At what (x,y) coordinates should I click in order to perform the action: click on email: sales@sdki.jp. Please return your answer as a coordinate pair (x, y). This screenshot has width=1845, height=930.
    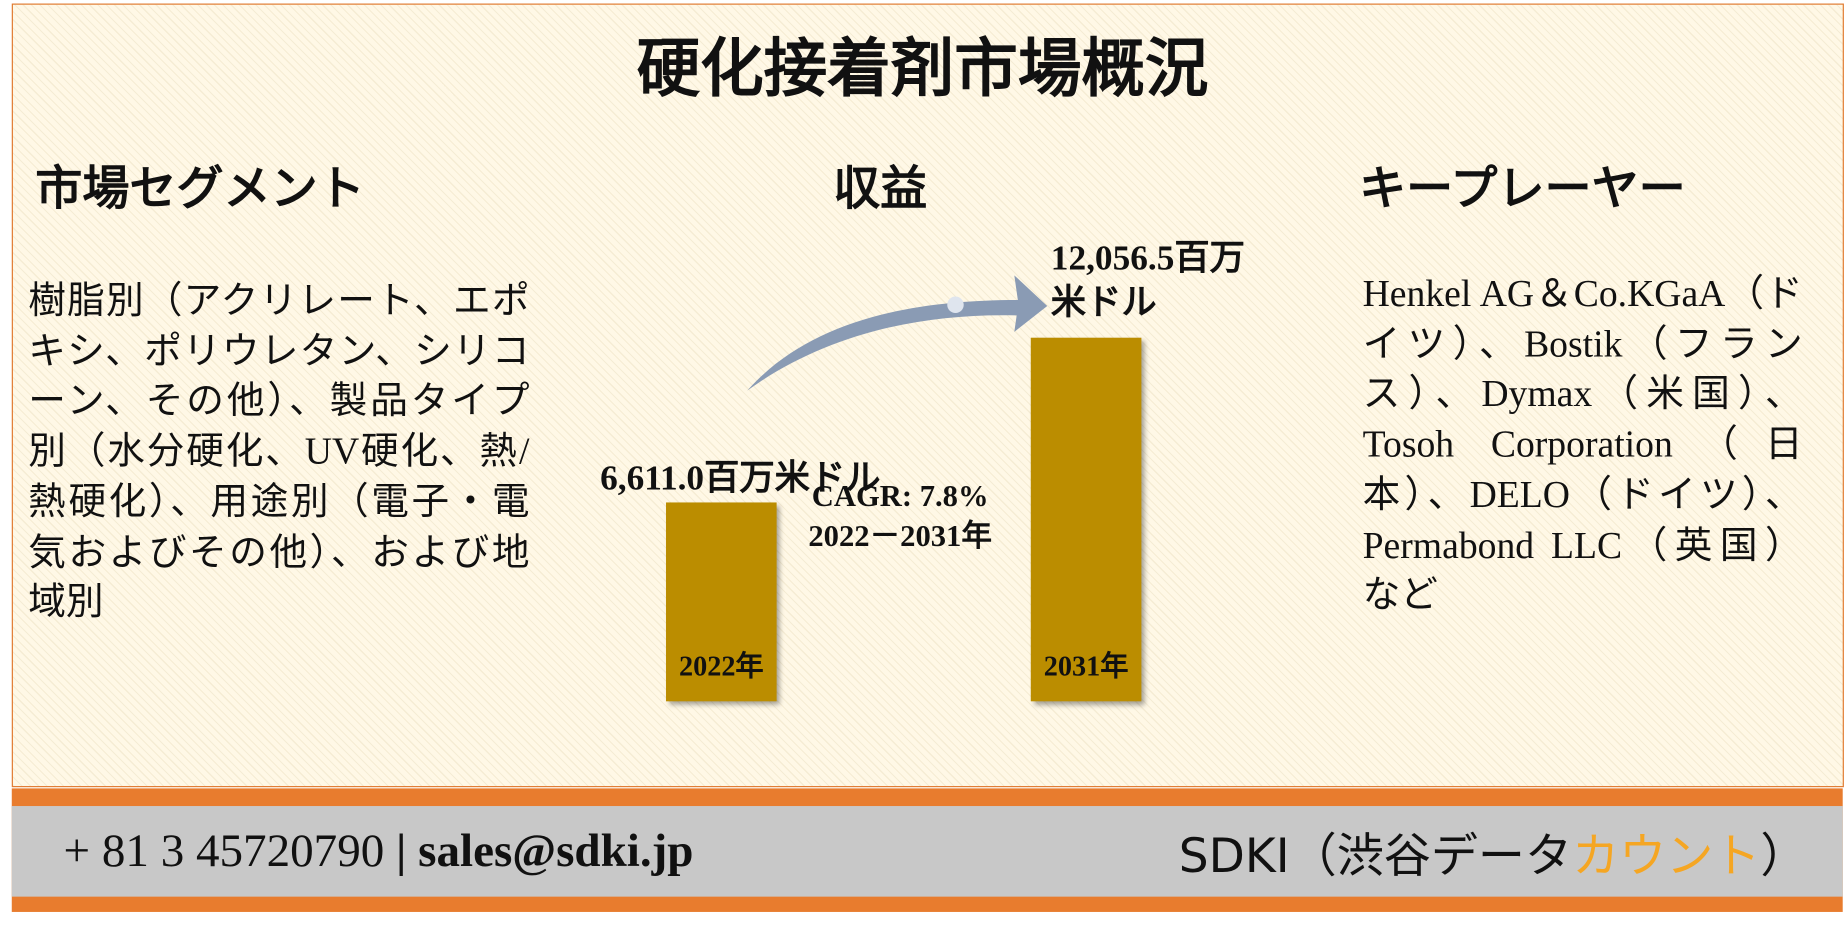
    Looking at the image, I should click on (556, 850).